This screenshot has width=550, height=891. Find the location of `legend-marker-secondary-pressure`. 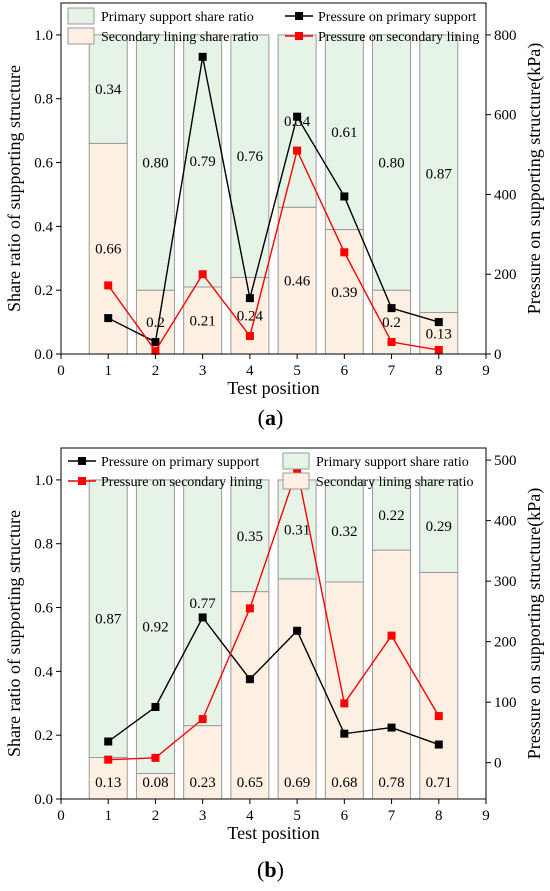

legend-marker-secondary-pressure is located at coordinates (299, 36).